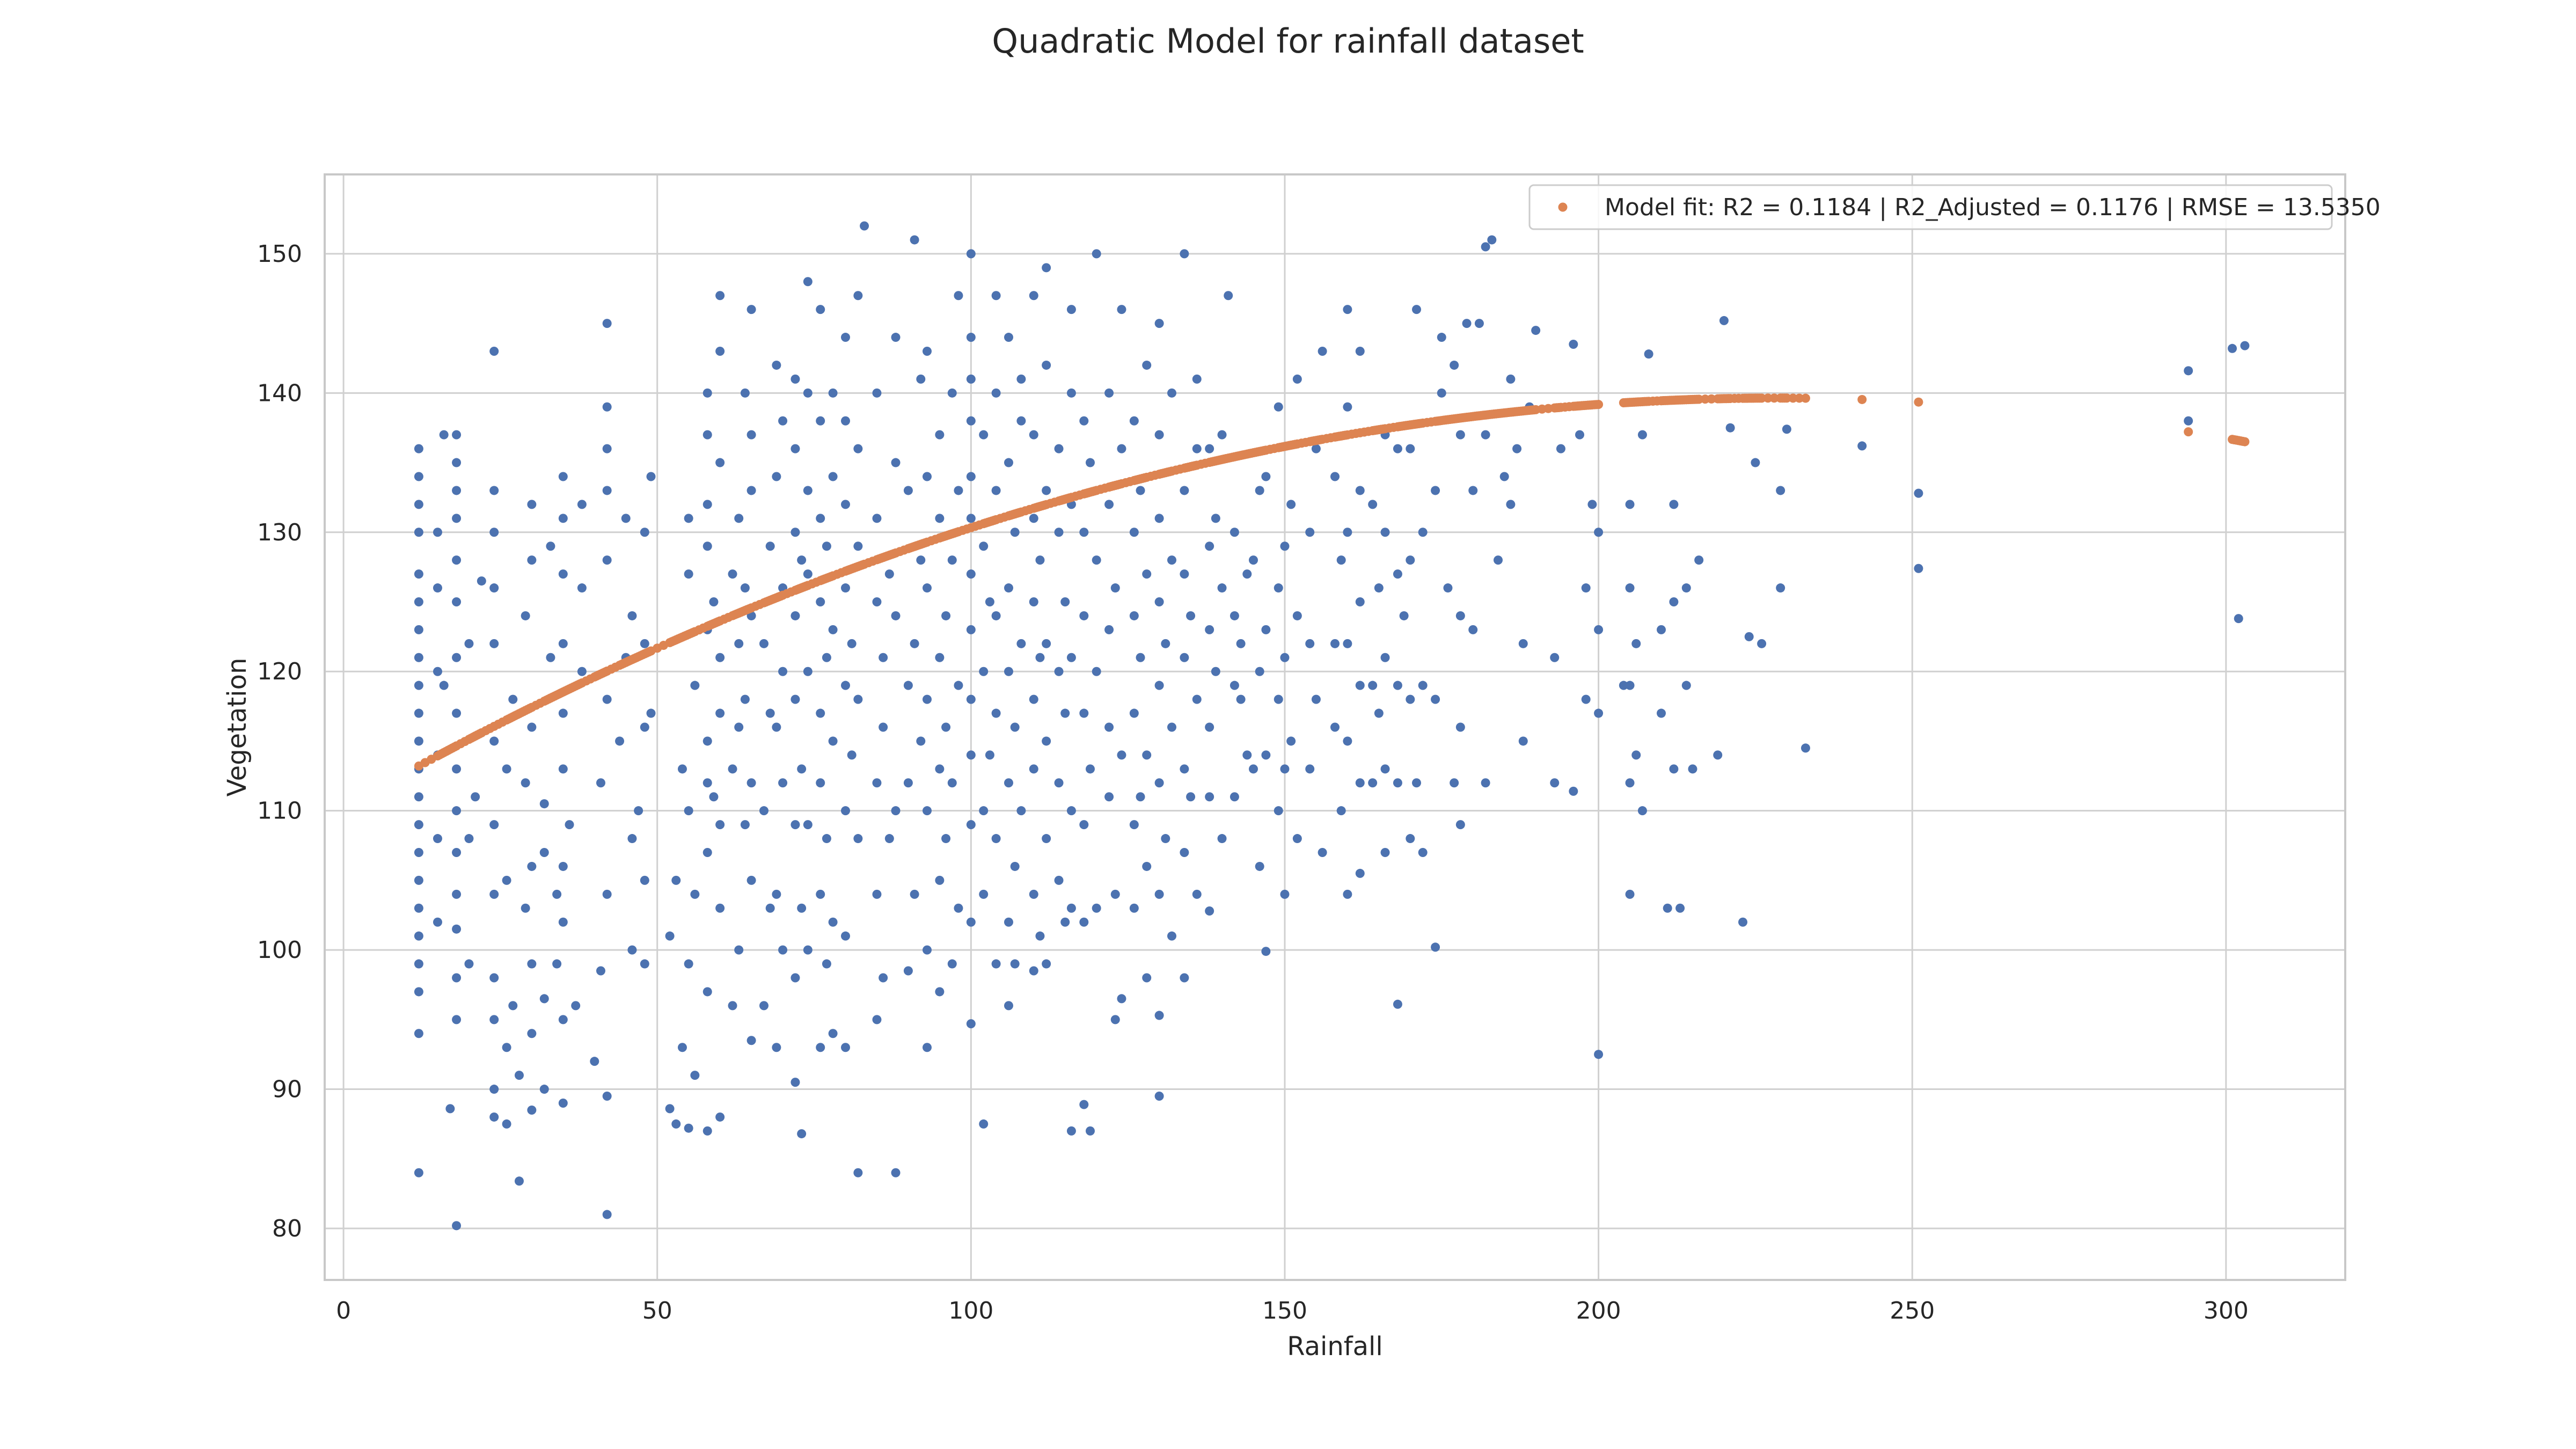 This screenshot has height=1449, width=2576. Describe the element at coordinates (657, 1310) in the screenshot. I see `x-tick-label: 50` at that location.